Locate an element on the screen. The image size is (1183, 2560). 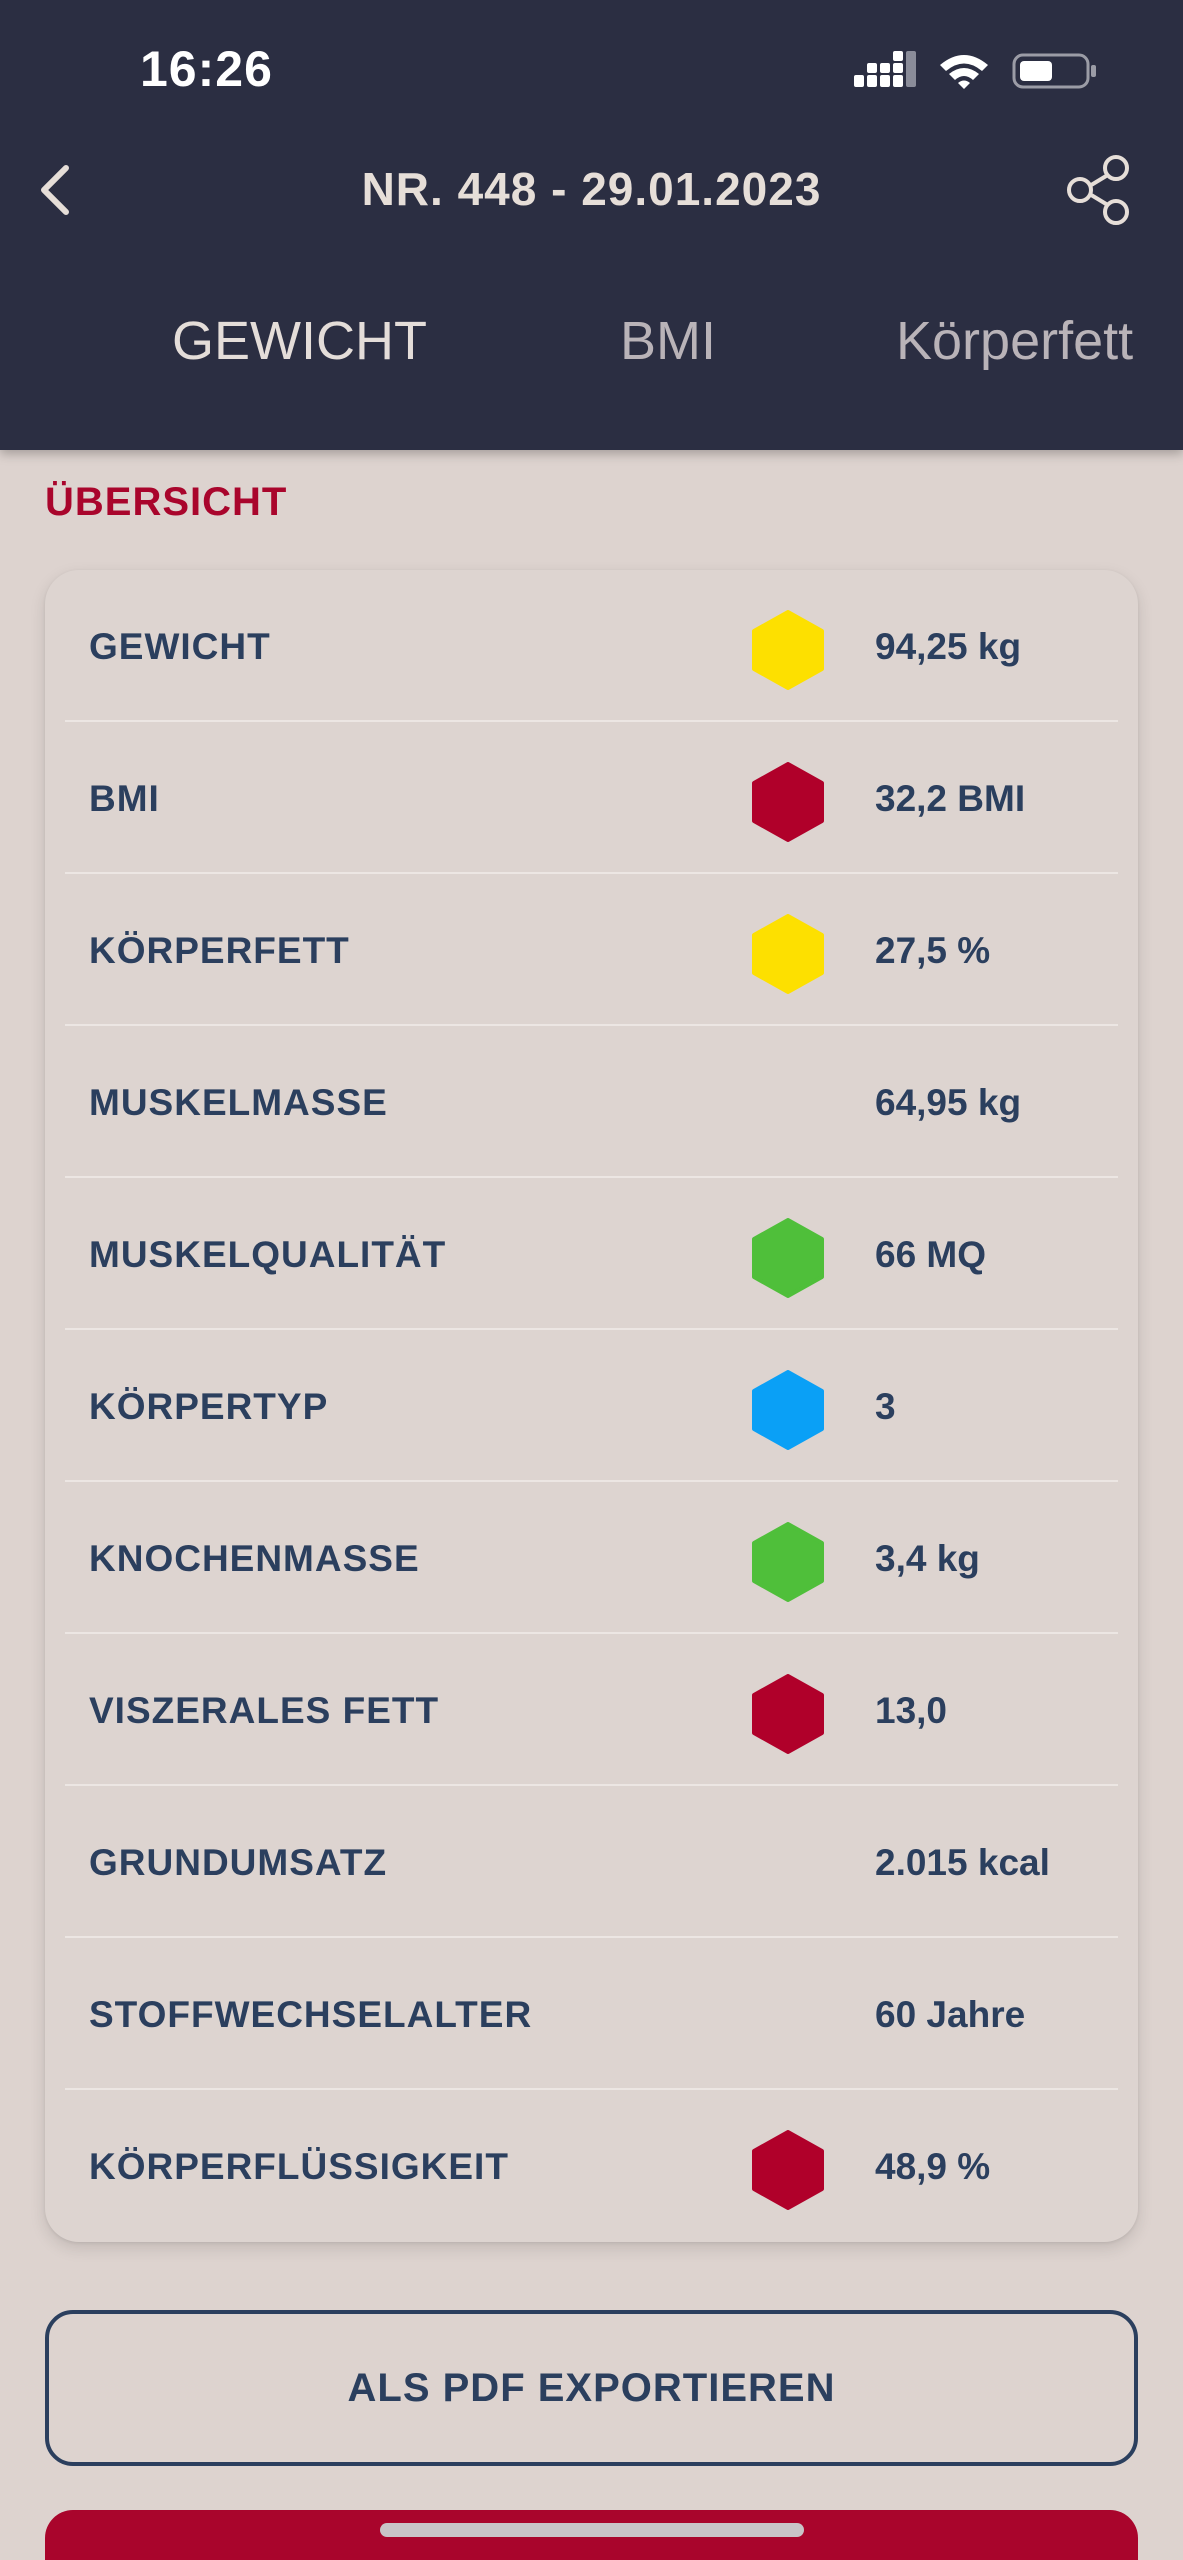
section-title: ÜBERSICHT is located at coordinates (166, 502).